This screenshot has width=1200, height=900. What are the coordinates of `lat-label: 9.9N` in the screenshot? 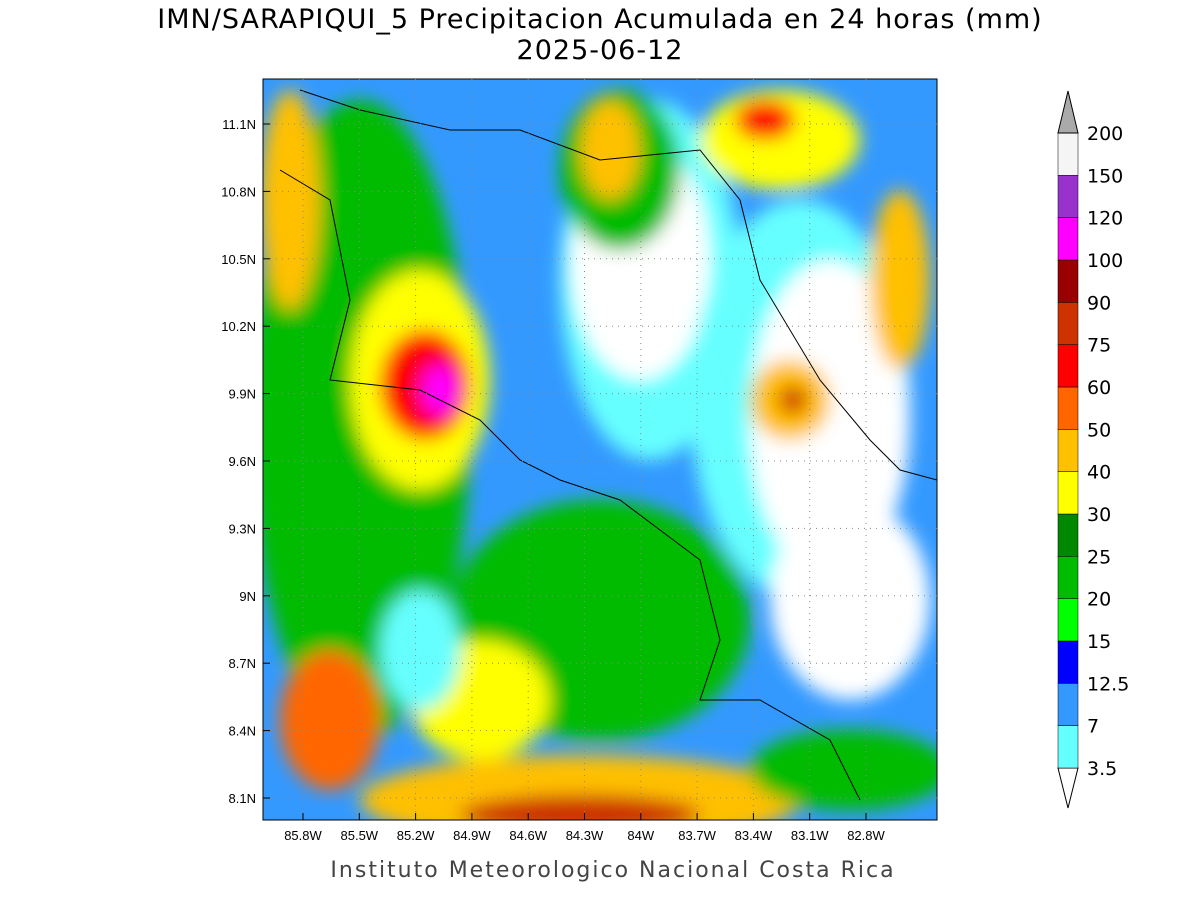 It's located at (242, 394).